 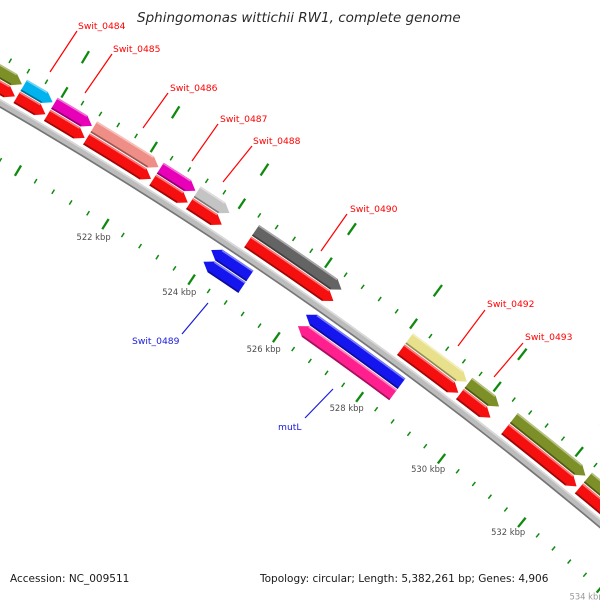 I want to click on gene-arrow-cds-Swit_0490-shadow, so click(x=284, y=273).